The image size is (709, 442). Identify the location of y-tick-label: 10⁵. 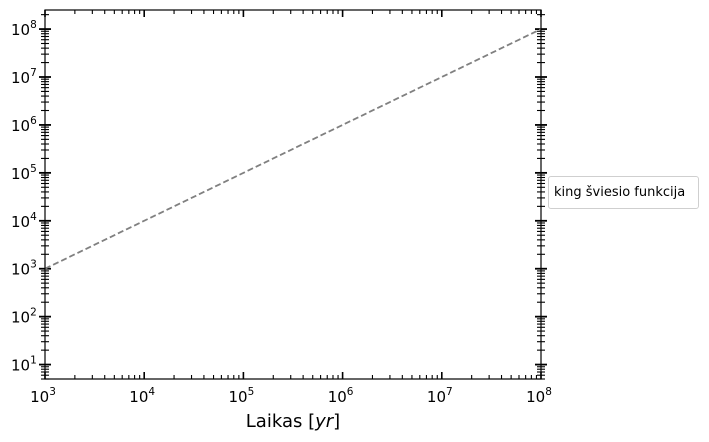
(24, 173).